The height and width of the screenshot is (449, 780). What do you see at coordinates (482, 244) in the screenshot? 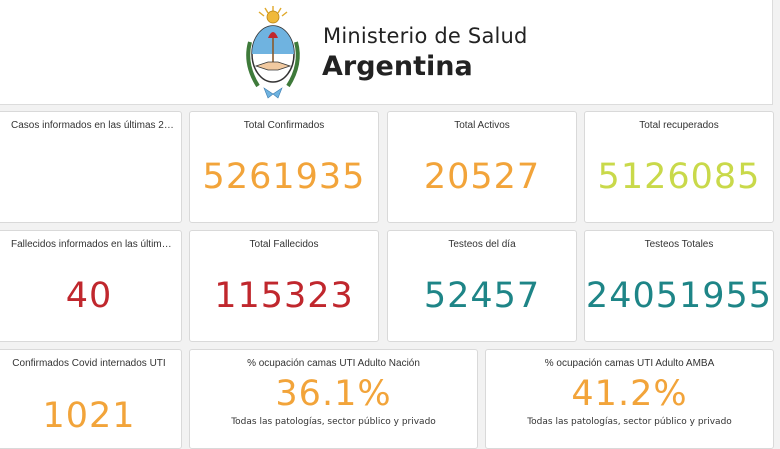
I see `card-label: Testeos del día` at bounding box center [482, 244].